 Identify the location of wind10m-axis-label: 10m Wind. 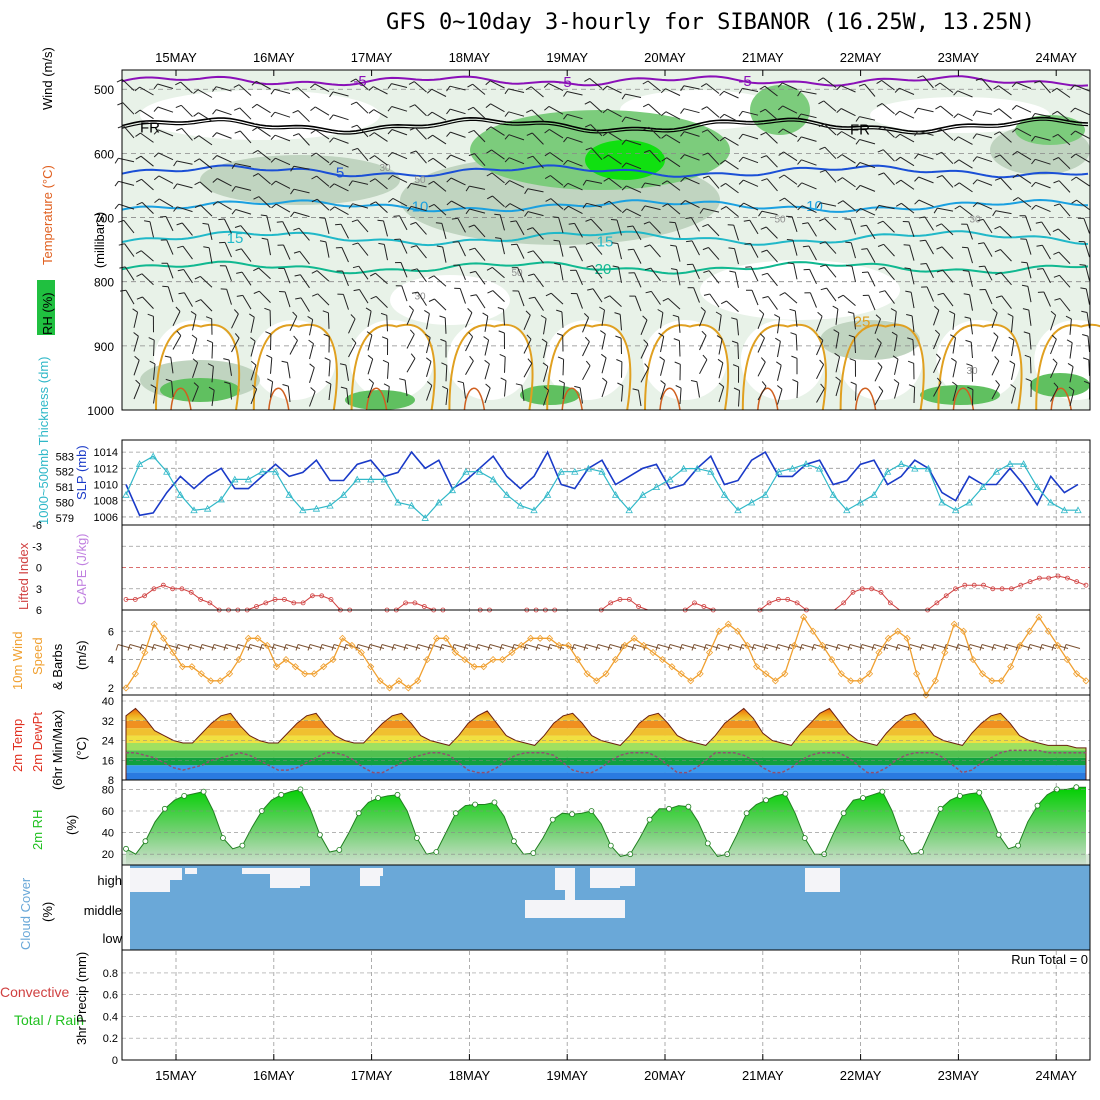
(17, 660).